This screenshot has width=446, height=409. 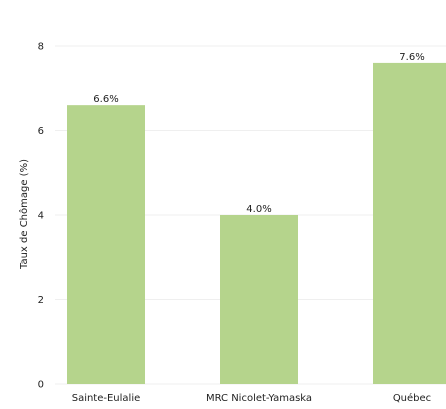 What do you see at coordinates (41, 385) in the screenshot?
I see `y-tick-label: 0` at bounding box center [41, 385].